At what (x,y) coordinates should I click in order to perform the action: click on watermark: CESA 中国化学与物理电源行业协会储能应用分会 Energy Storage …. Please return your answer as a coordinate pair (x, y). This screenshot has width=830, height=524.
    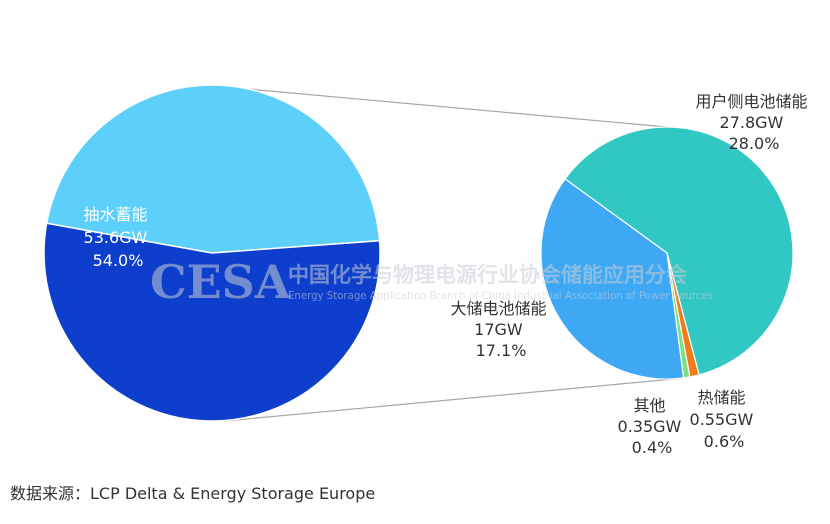
    Looking at the image, I should click on (431, 282).